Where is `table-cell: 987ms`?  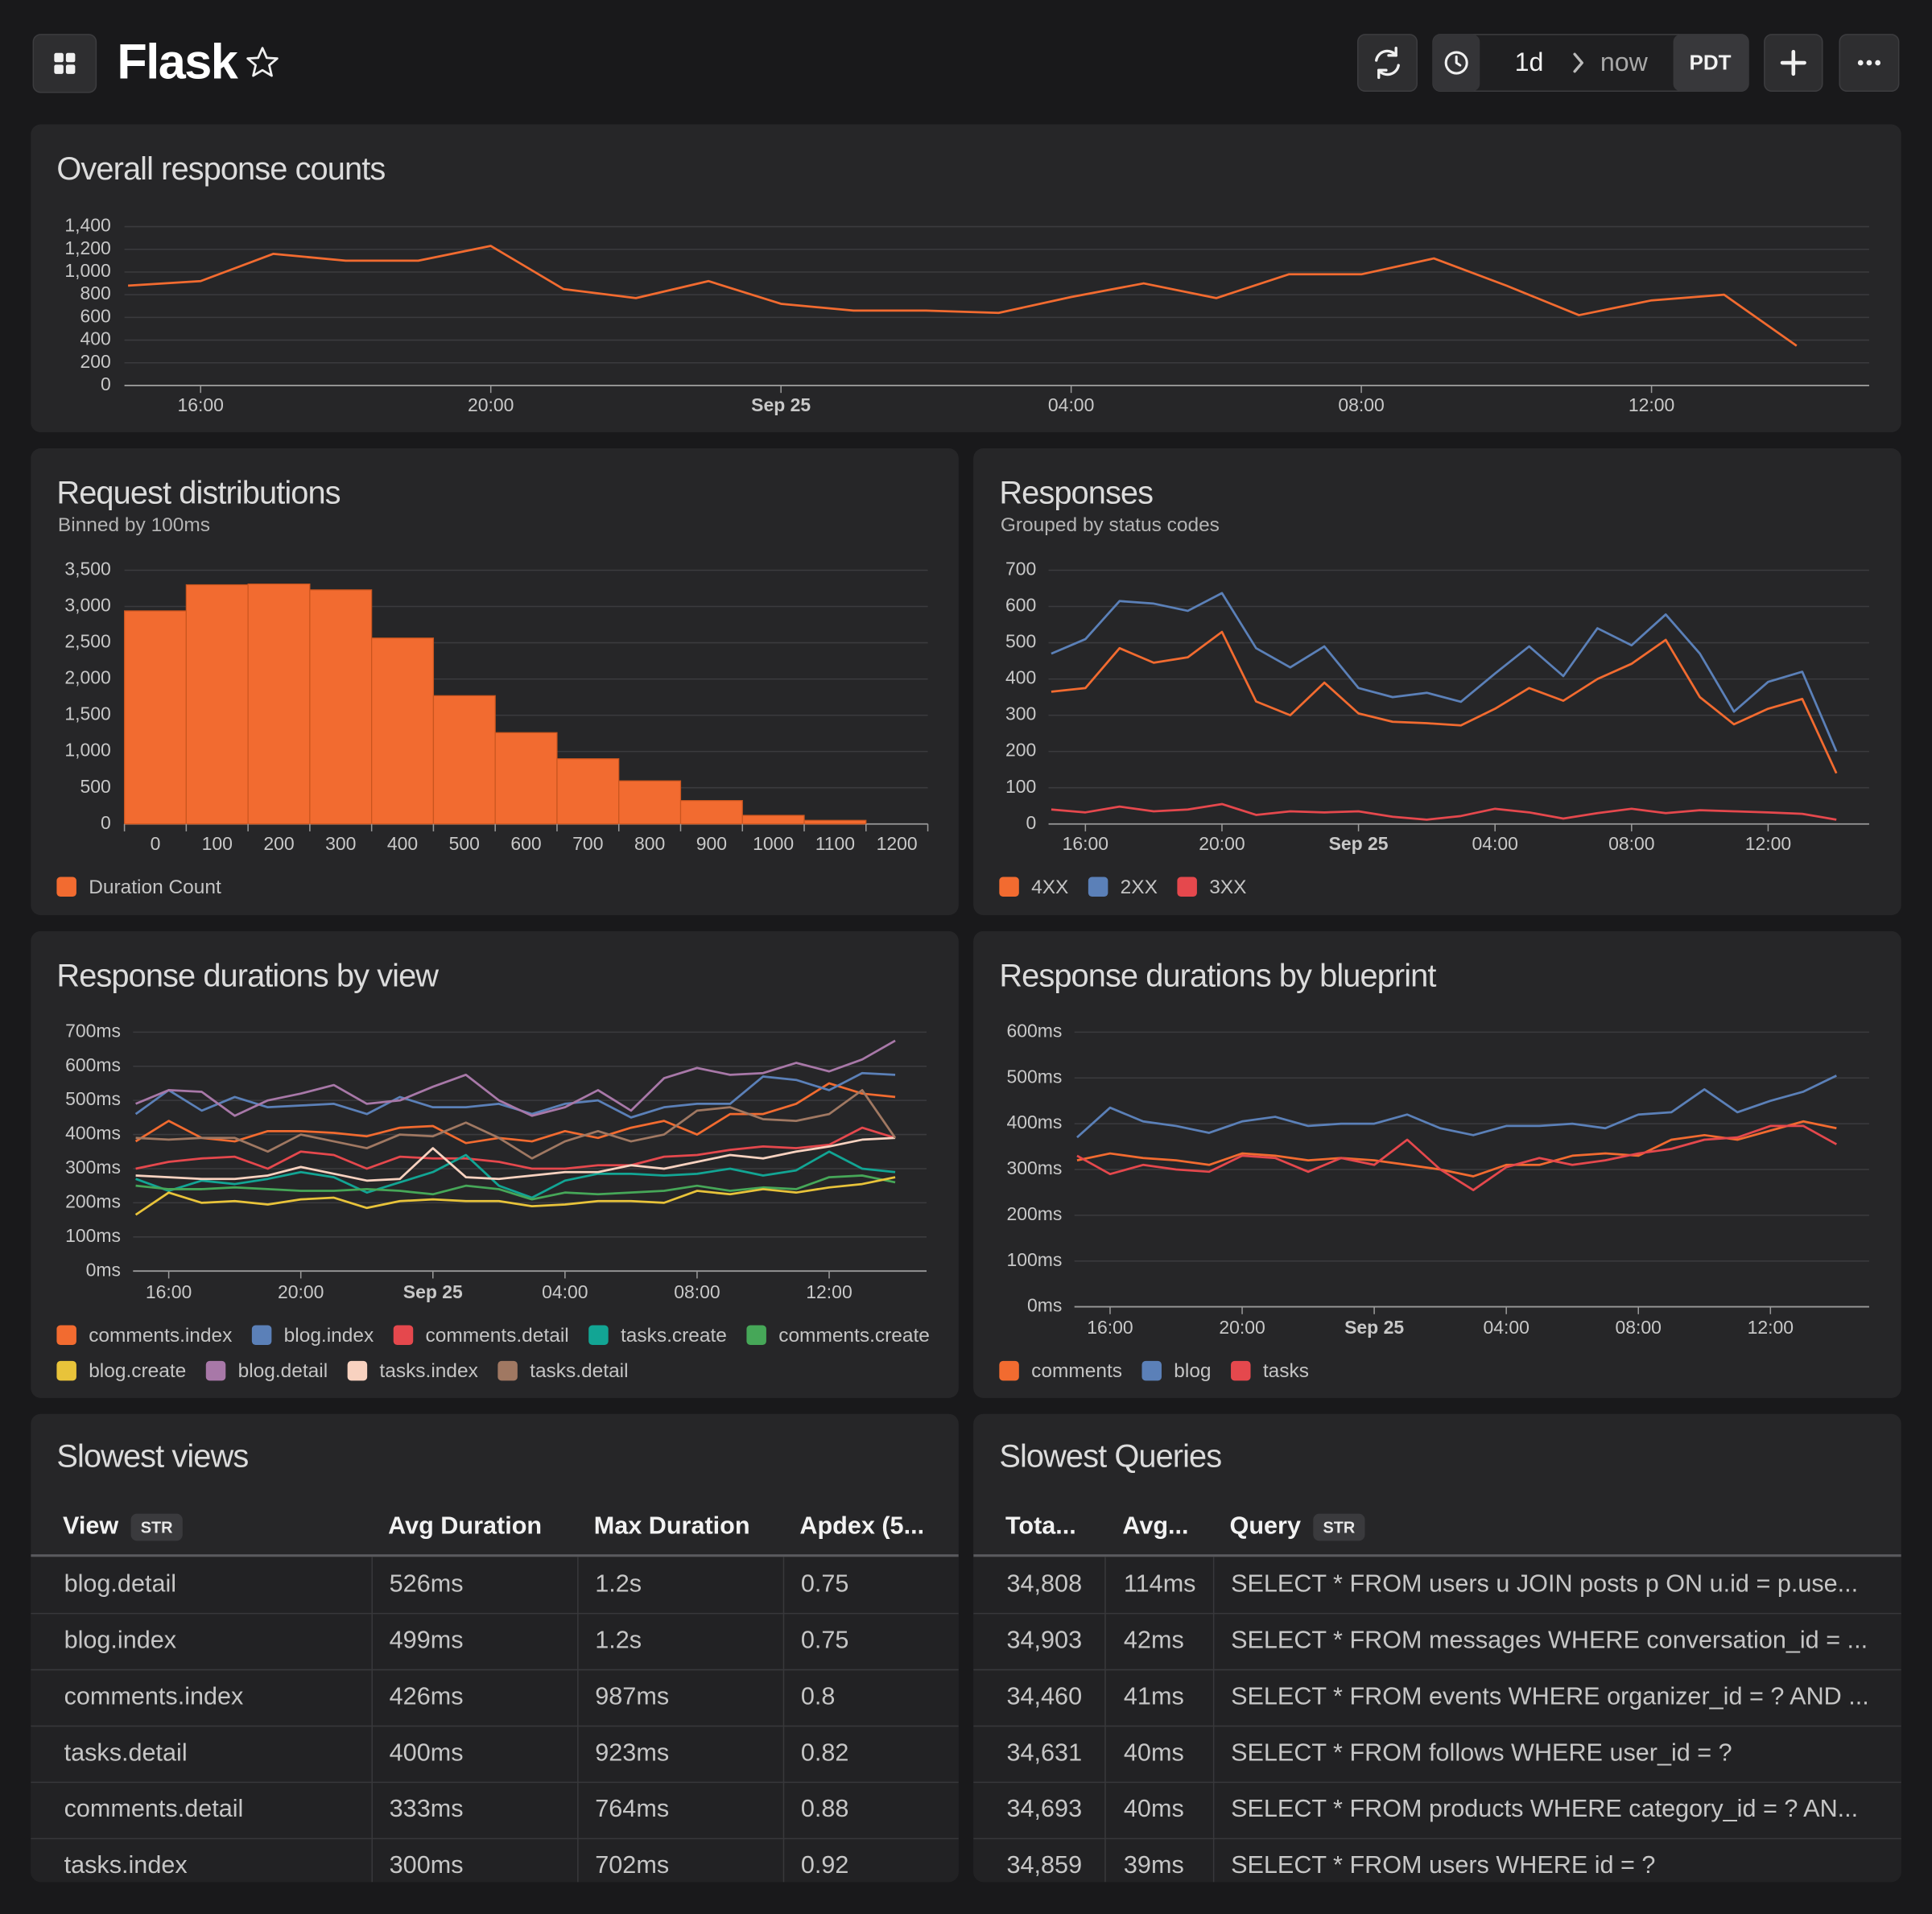
table-cell: 987ms is located at coordinates (632, 1696).